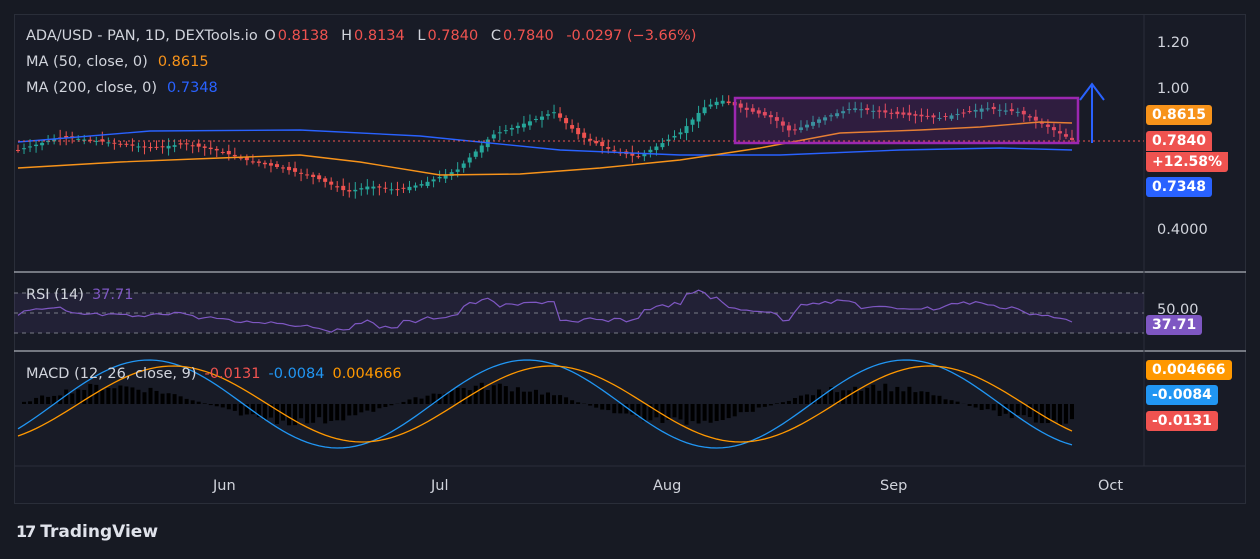 The width and height of the screenshot is (1260, 559). I want to click on open-value: 0.8138, so click(303, 36).